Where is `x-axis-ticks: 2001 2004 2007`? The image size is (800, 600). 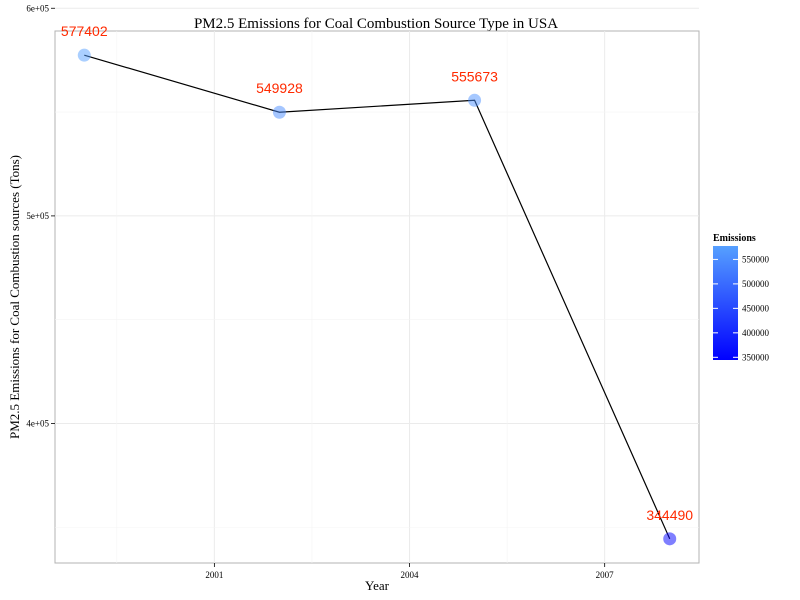
x-axis-ticks: 2001 2004 2007 is located at coordinates (409, 571).